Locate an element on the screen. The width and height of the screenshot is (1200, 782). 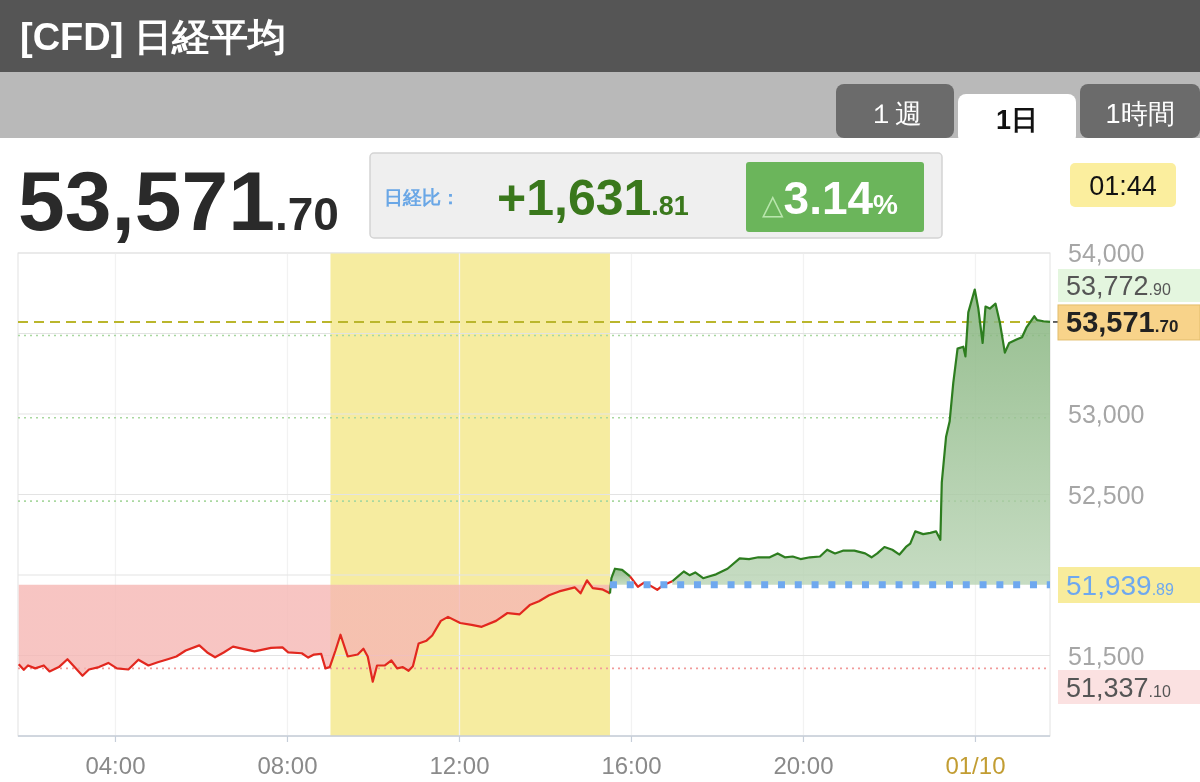
x-tick-label: 20:00 is located at coordinates (803, 765).